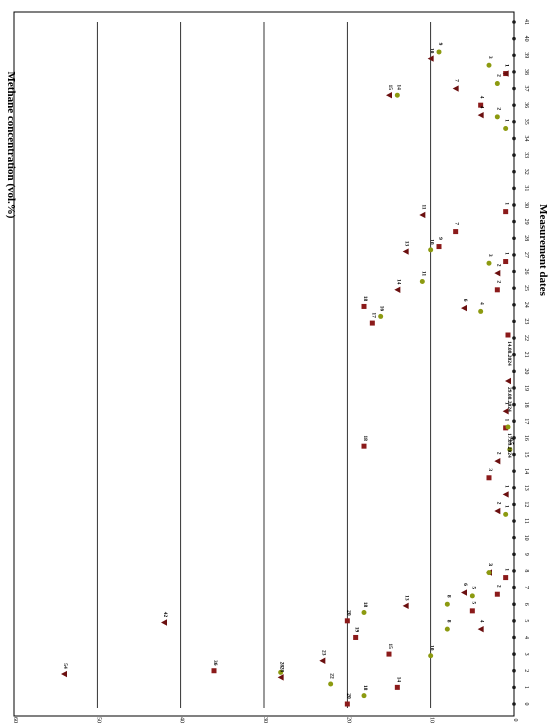  What do you see at coordinates (526, 388) in the screenshot?
I see `category-tick-label-19: 19` at bounding box center [526, 388].